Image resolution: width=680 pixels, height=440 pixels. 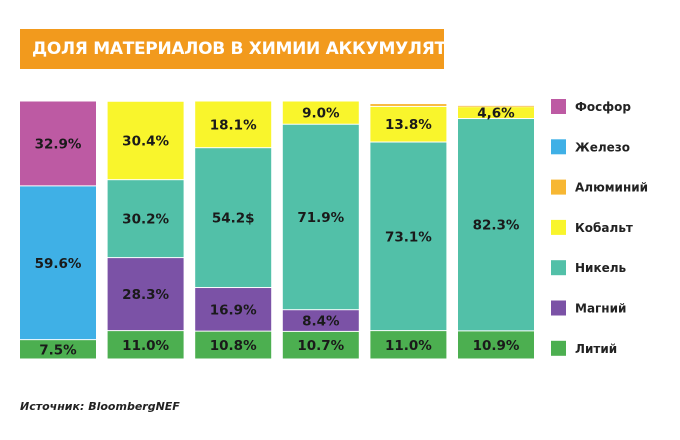 I want to click on data-label: 30.4%, so click(x=145, y=141).